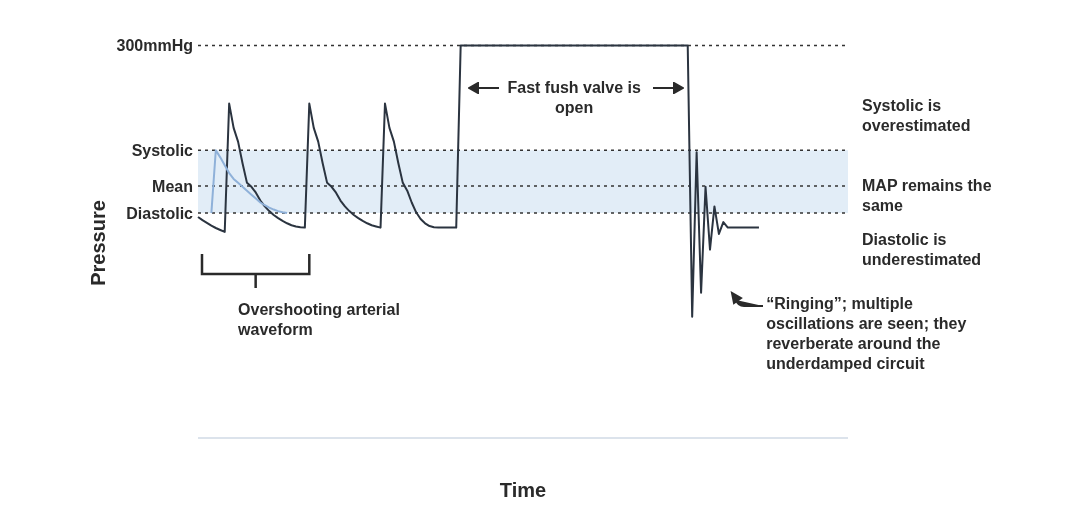 The height and width of the screenshot is (508, 1070). Describe the element at coordinates (523, 490) in the screenshot. I see `x-axis-title: Time` at that location.